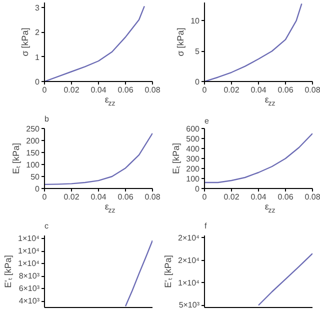 The width and height of the screenshot is (320, 320). What do you see at coordinates (195, 21) in the screenshot?
I see `y-tick-label: 10` at bounding box center [195, 21].